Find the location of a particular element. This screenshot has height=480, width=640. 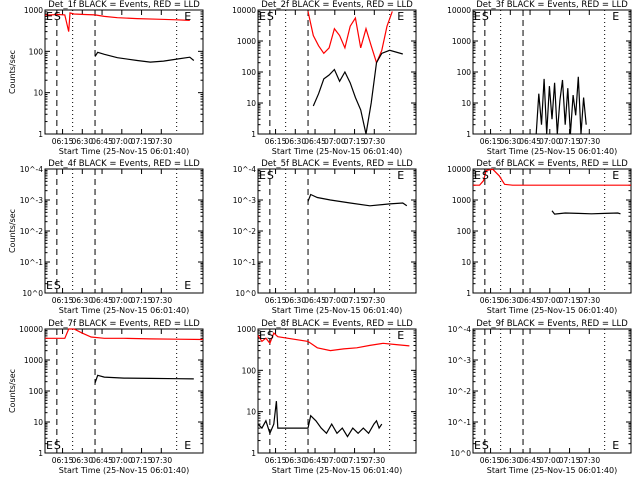

y-tick-label: 10^-4 is located at coordinates (245, 169).